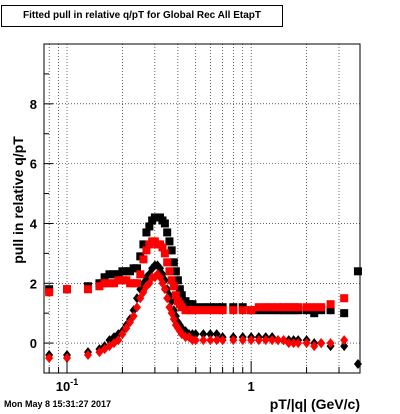 Image resolution: width=400 pixels, height=414 pixels. I want to click on x-axis-label: pT/|q| (GeV/c), so click(315, 404).